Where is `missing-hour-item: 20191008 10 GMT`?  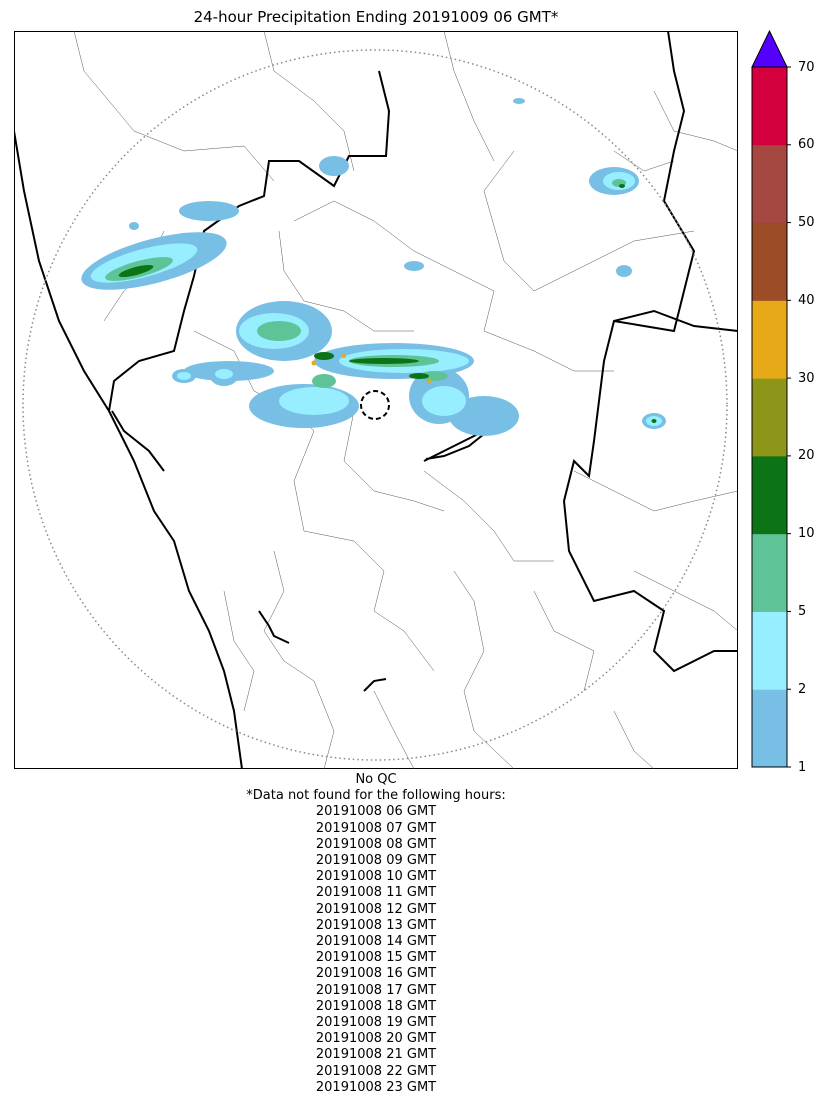
missing-hour-item: 20191008 10 GMT is located at coordinates (376, 877).